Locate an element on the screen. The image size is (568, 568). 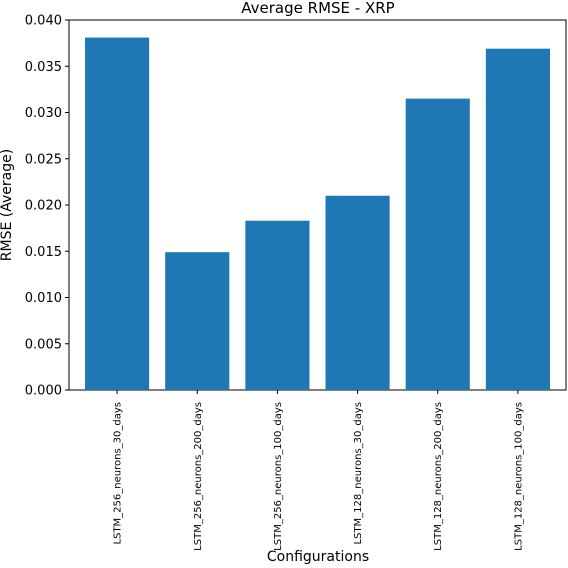
y-tick-label: 0.040 is located at coordinates (43, 21).